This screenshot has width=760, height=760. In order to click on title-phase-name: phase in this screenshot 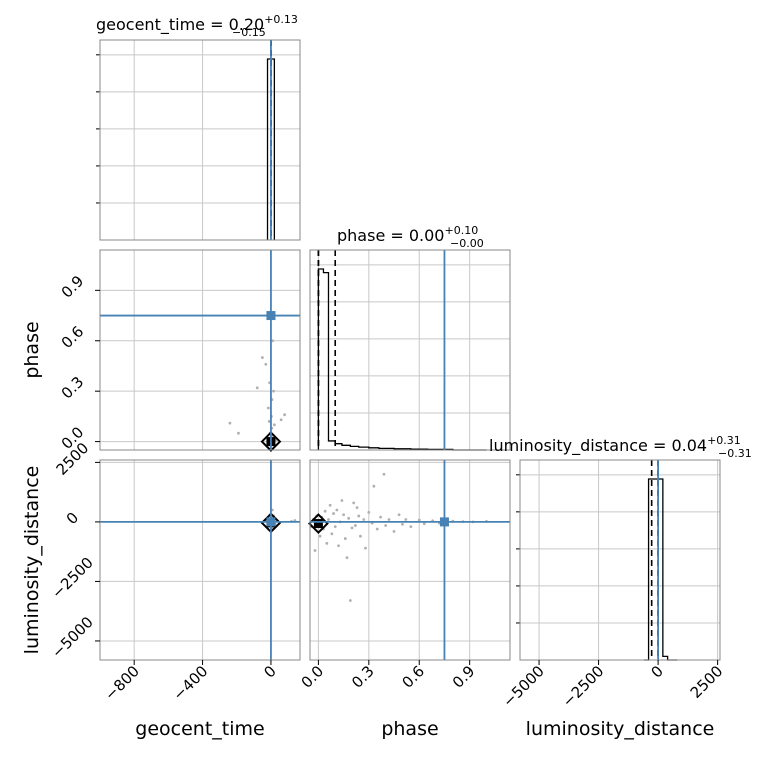, I will do `click(361, 235)`.